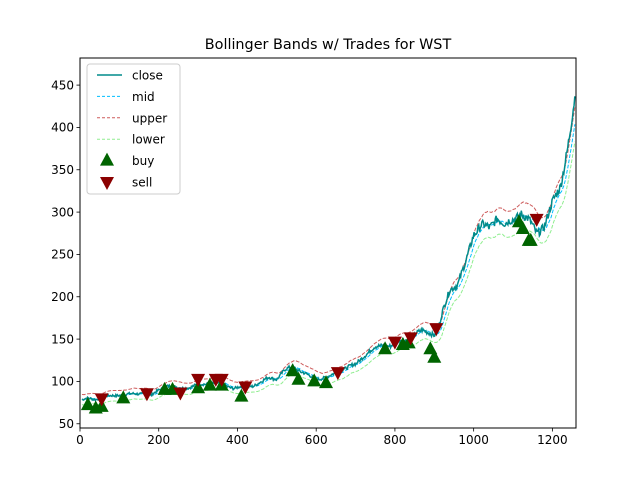 This screenshot has height=480, width=640. What do you see at coordinates (62, 339) in the screenshot?
I see `y-tick-label: 150` at bounding box center [62, 339].